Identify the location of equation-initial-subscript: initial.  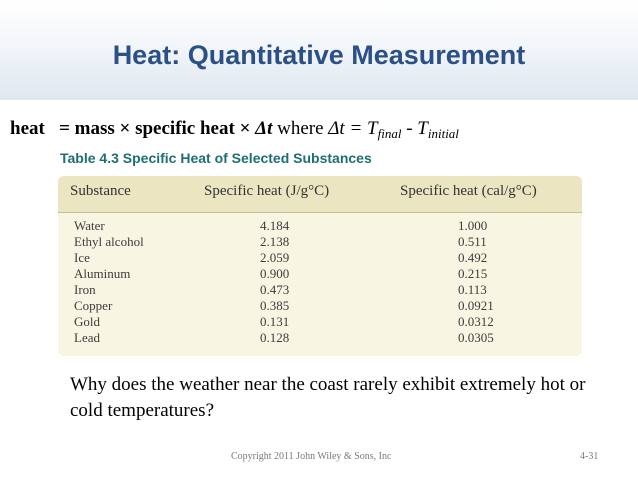
(443, 133).